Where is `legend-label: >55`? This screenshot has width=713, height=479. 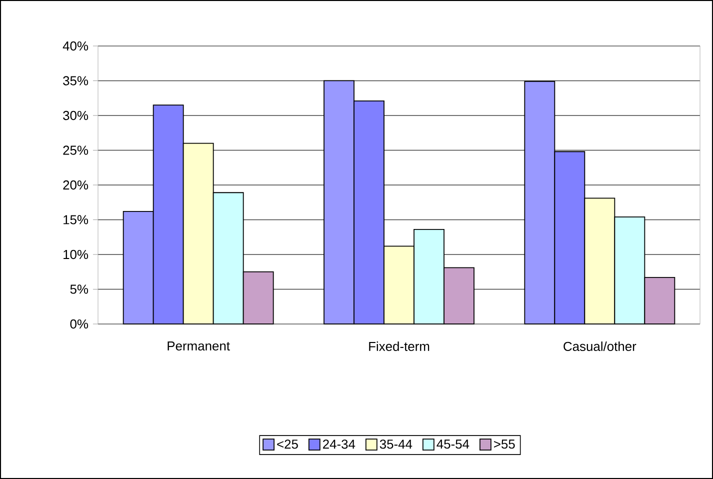 legend-label: >55 is located at coordinates (504, 444).